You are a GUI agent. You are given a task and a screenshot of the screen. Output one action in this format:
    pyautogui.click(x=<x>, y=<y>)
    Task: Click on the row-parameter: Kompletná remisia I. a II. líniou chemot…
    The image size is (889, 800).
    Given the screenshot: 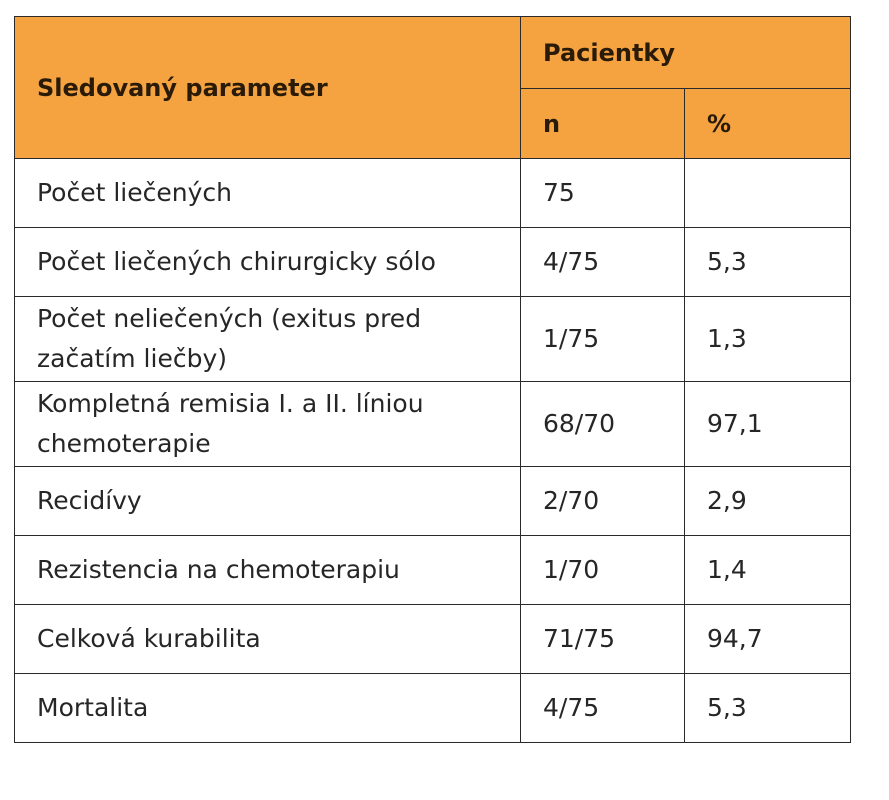 What is the action you would take?
    pyautogui.click(x=267, y=424)
    